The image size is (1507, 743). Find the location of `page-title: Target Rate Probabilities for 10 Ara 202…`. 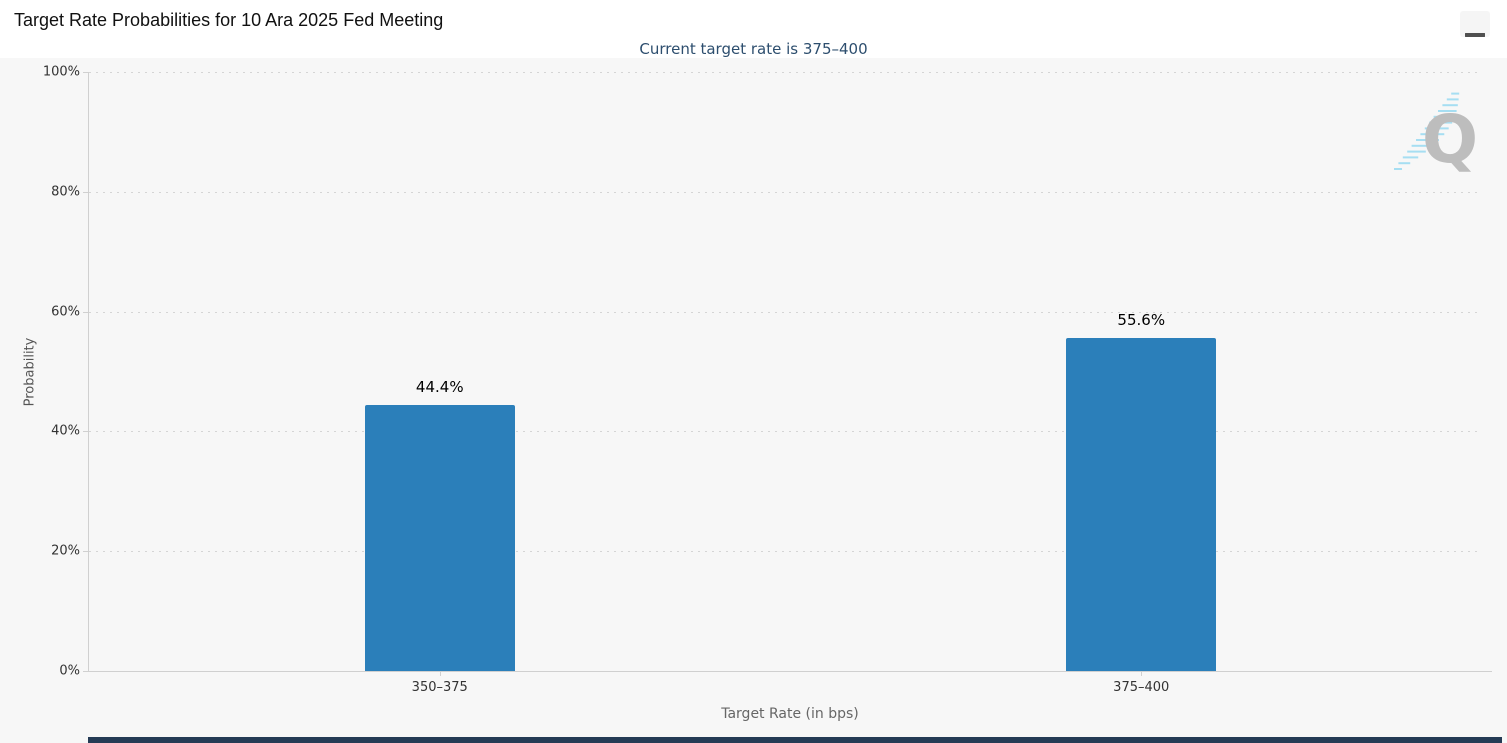

page-title: Target Rate Probabilities for 10 Ara 202… is located at coordinates (229, 20).